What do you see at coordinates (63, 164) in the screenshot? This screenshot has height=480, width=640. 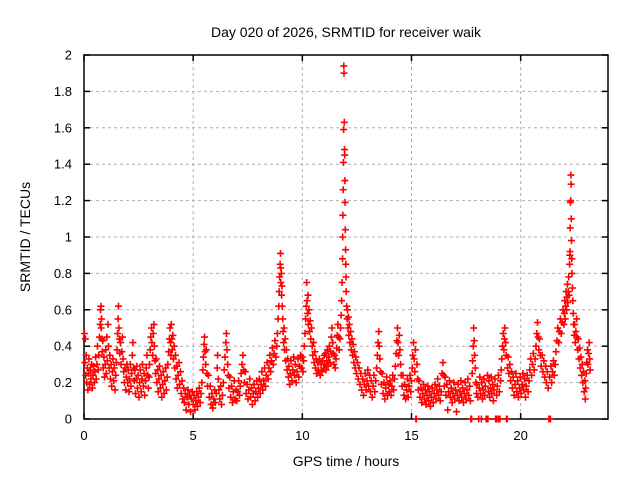 I see `y-tick-label: 1.4` at bounding box center [63, 164].